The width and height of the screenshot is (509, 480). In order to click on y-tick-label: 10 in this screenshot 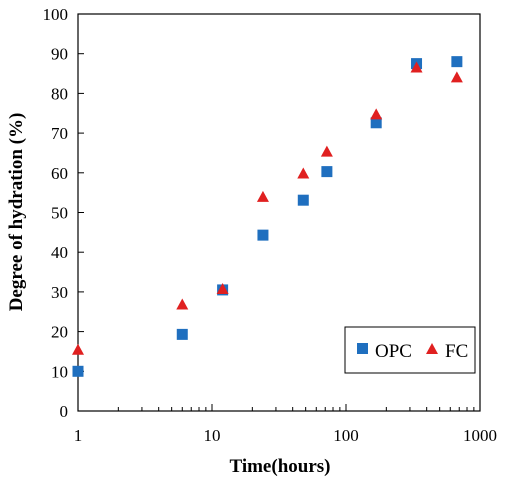, I will do `click(59, 371)`.